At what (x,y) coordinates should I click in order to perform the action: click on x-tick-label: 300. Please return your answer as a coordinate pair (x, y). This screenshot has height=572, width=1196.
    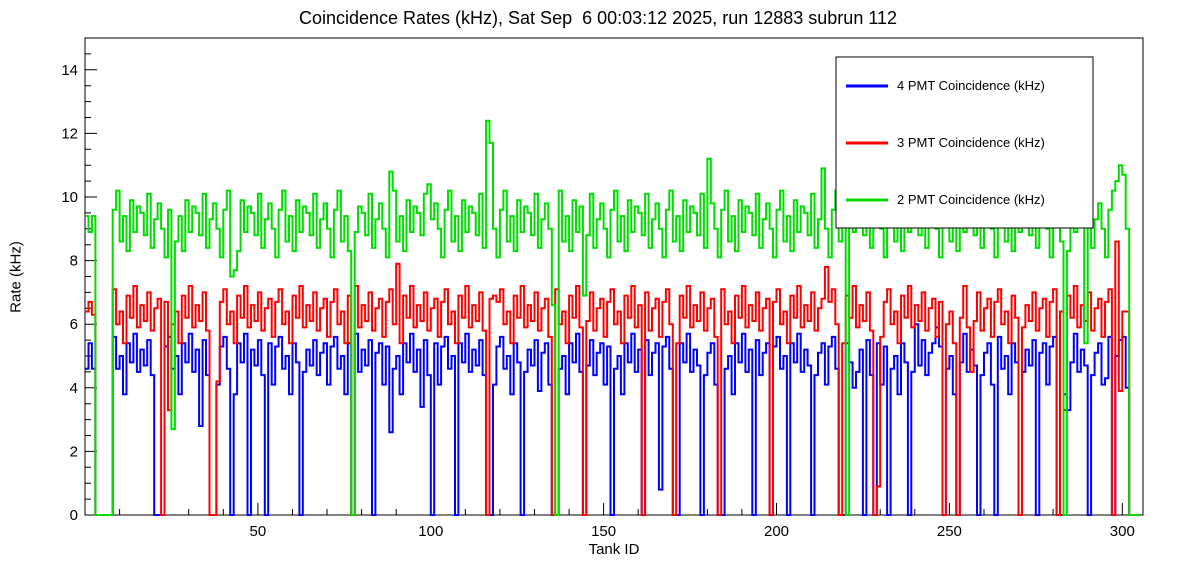
    Looking at the image, I should click on (1122, 531).